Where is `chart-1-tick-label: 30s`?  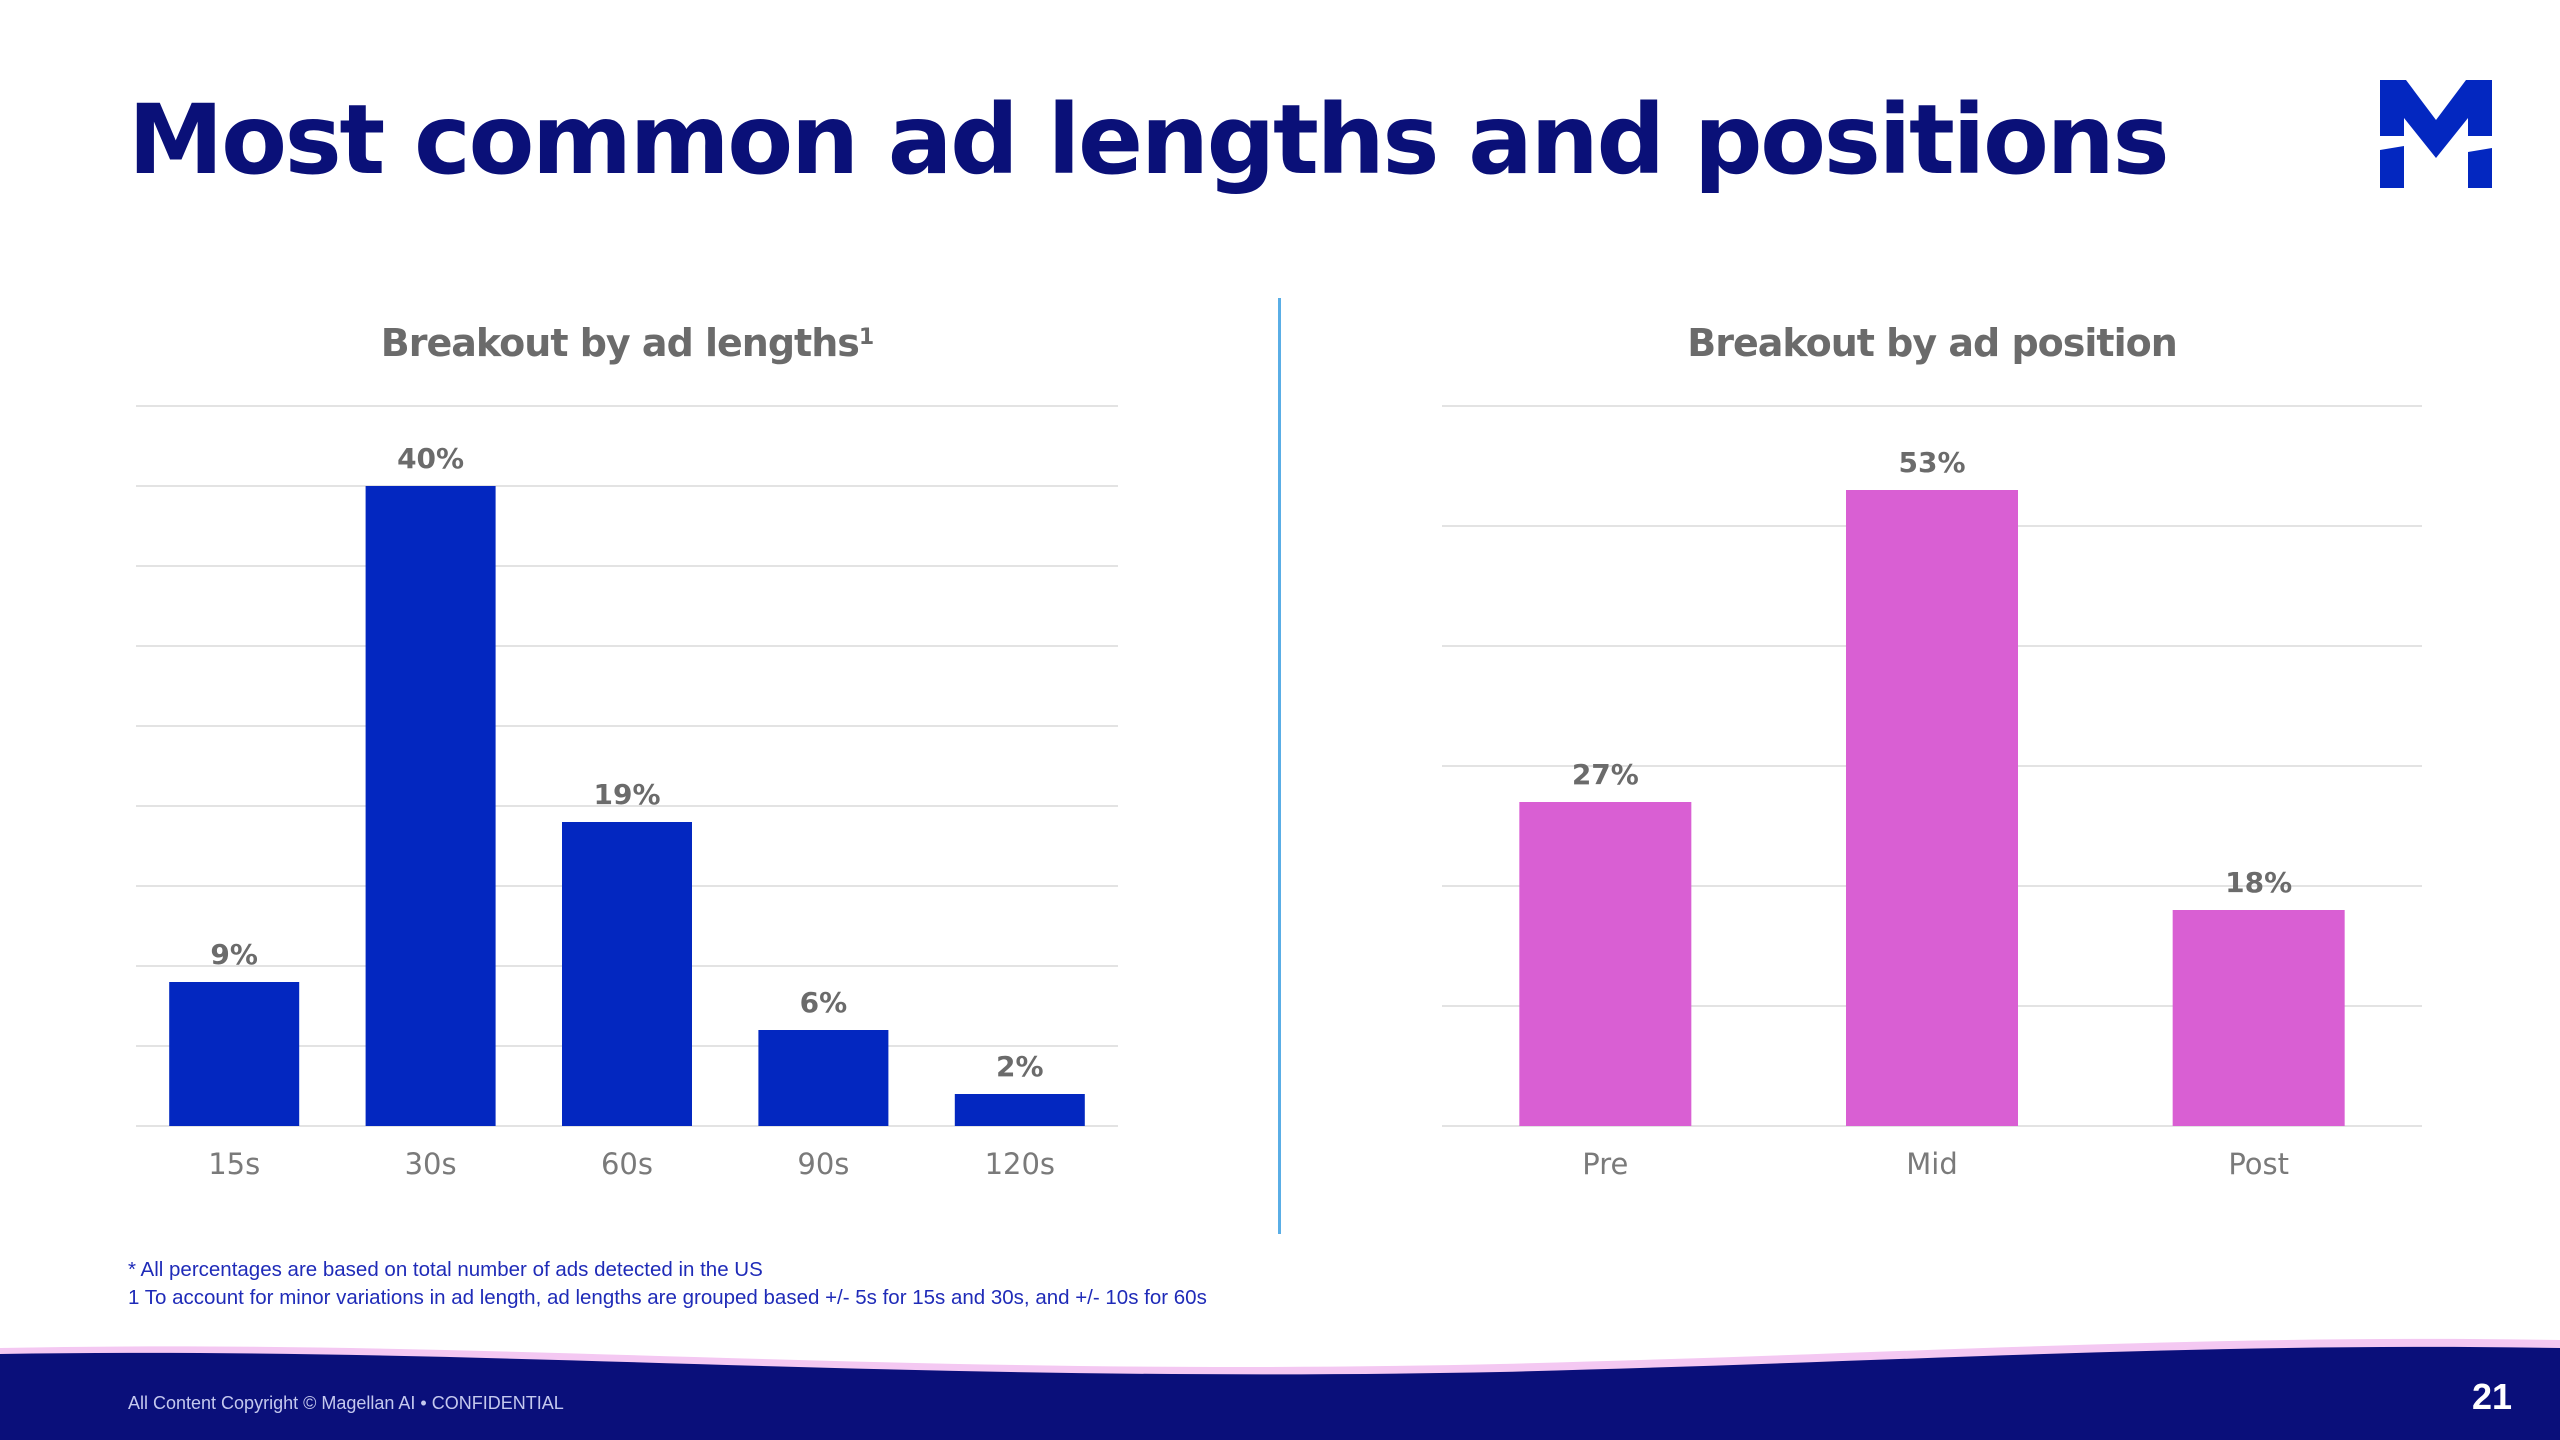 chart-1-tick-label: 30s is located at coordinates (431, 1164).